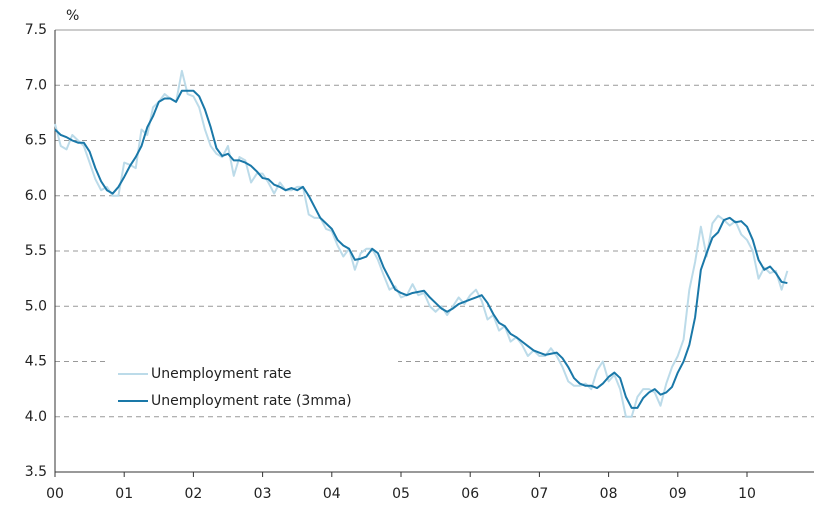 The height and width of the screenshot is (507, 814). Describe the element at coordinates (401, 494) in the screenshot. I see `x-tick-label: 05` at that location.